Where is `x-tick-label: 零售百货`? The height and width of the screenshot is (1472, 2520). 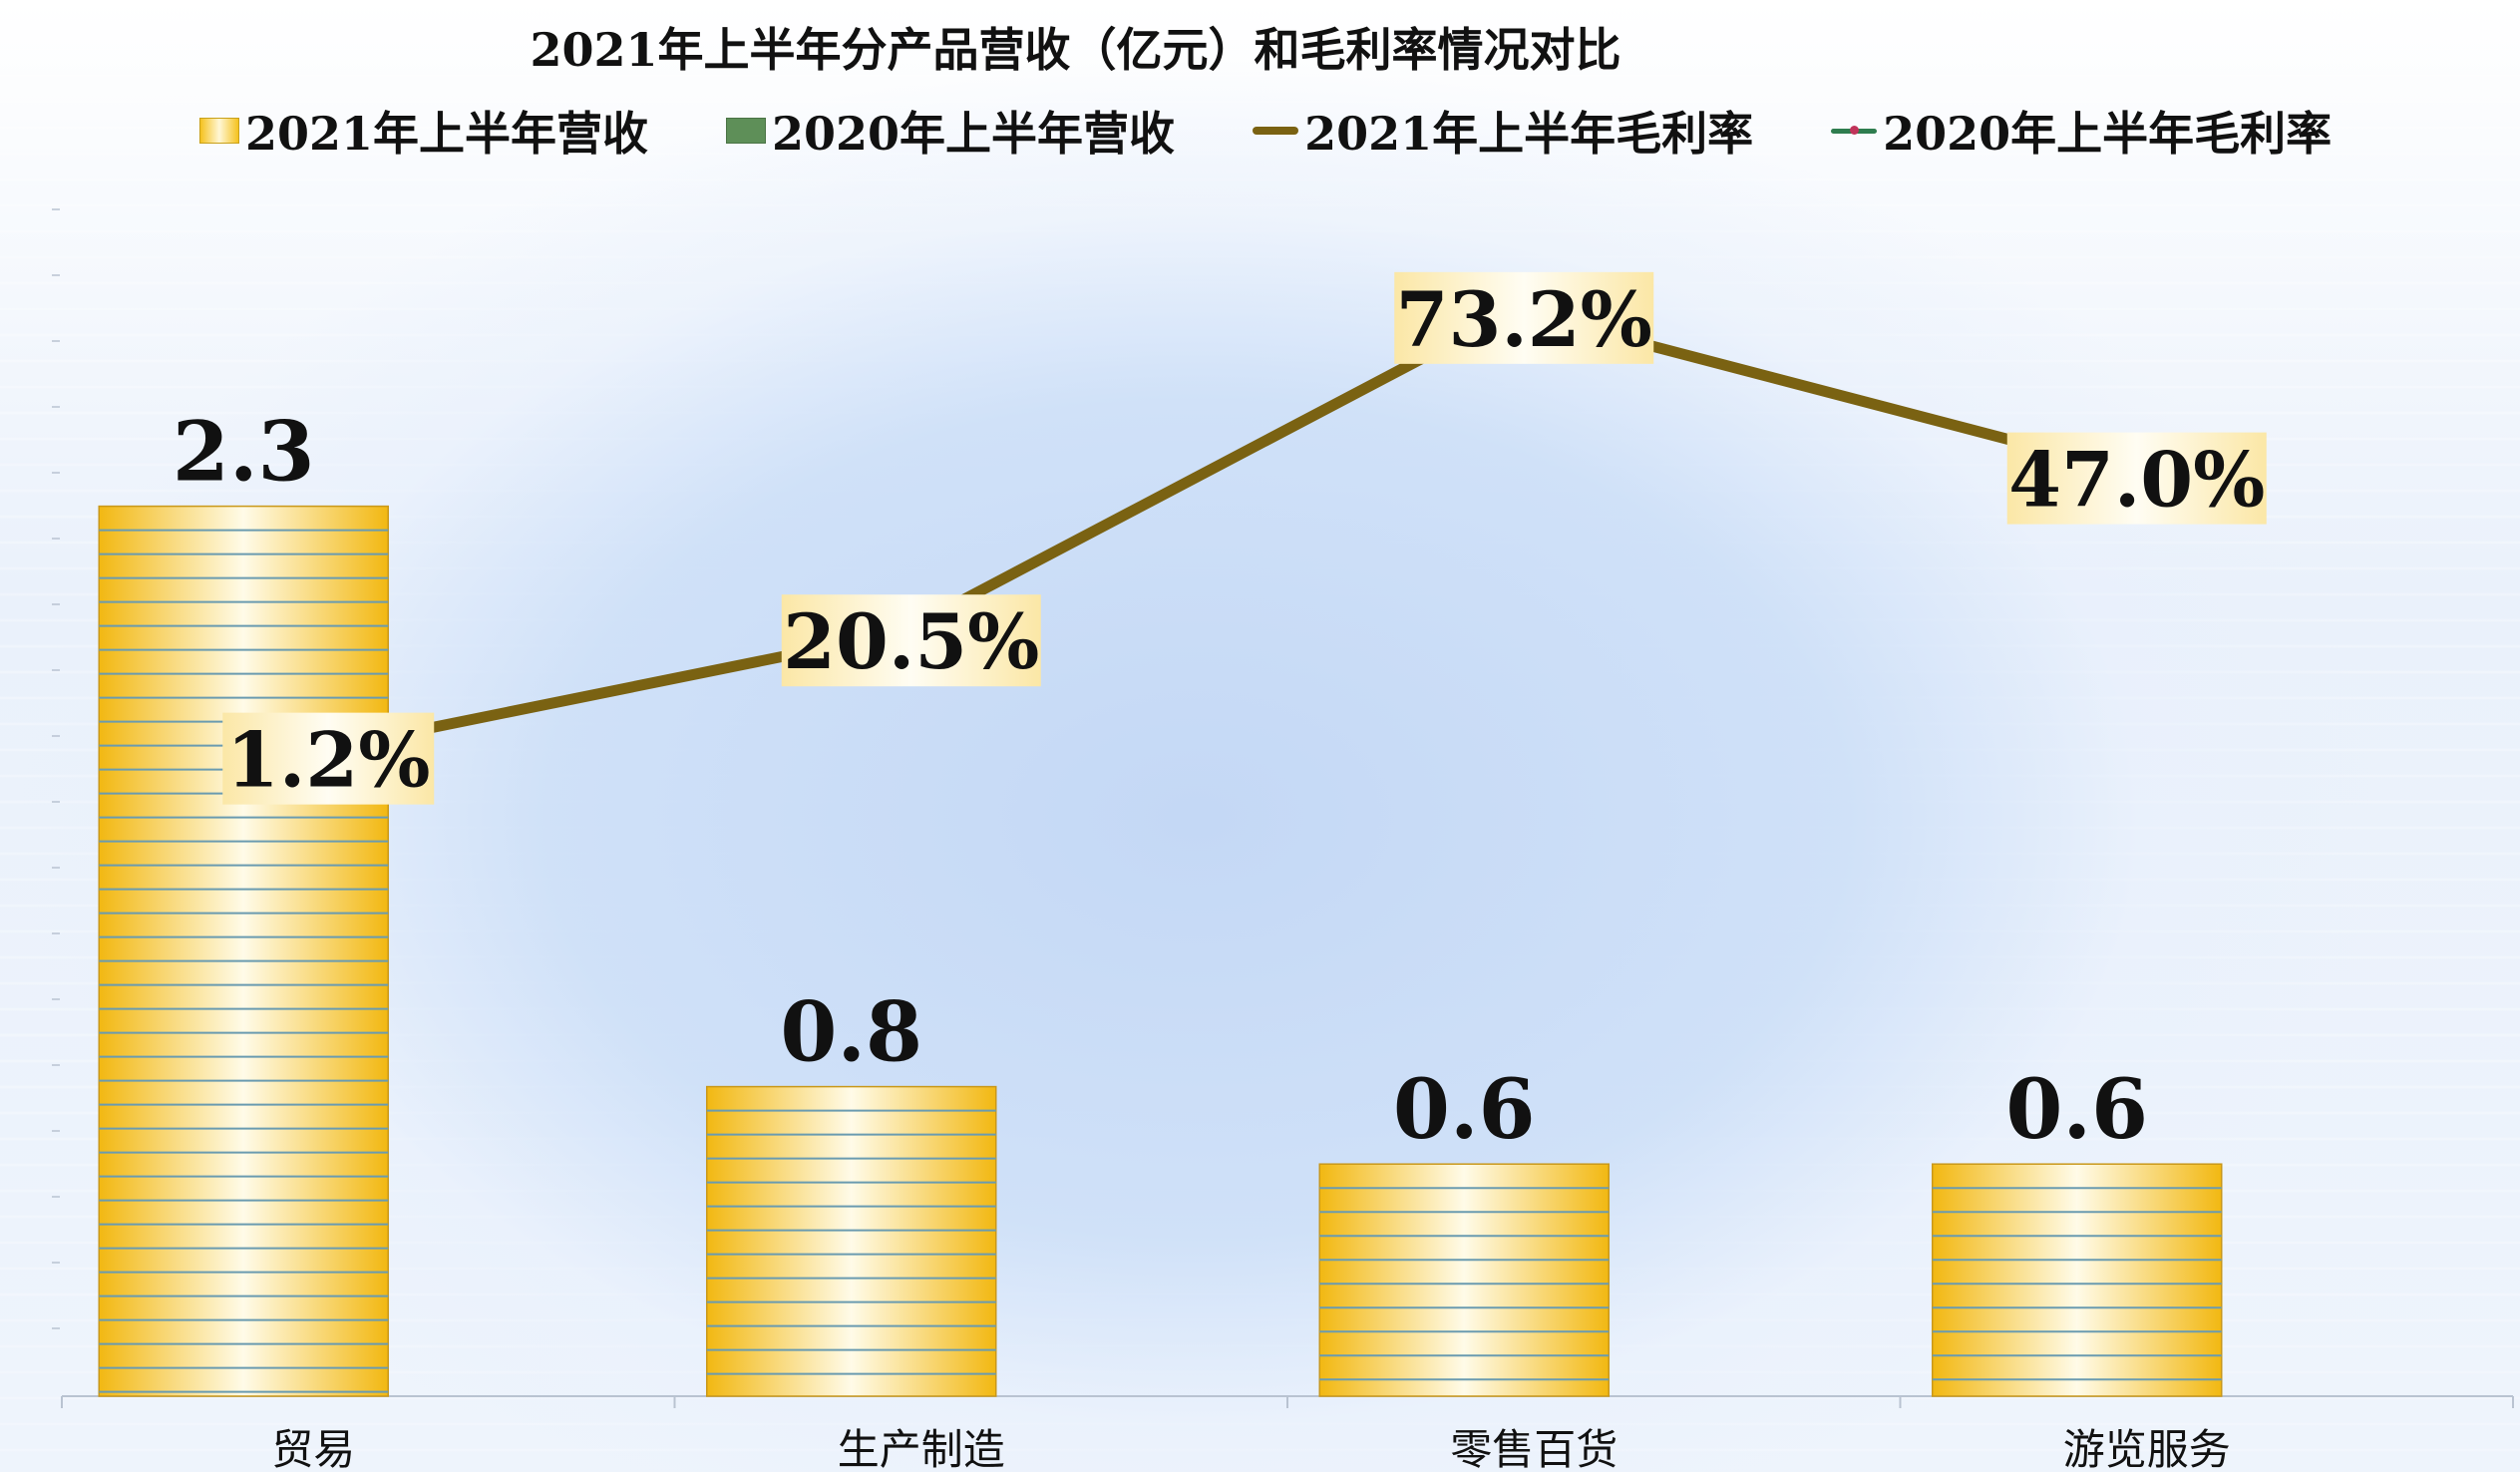 x-tick-label: 零售百货 is located at coordinates (1534, 1449).